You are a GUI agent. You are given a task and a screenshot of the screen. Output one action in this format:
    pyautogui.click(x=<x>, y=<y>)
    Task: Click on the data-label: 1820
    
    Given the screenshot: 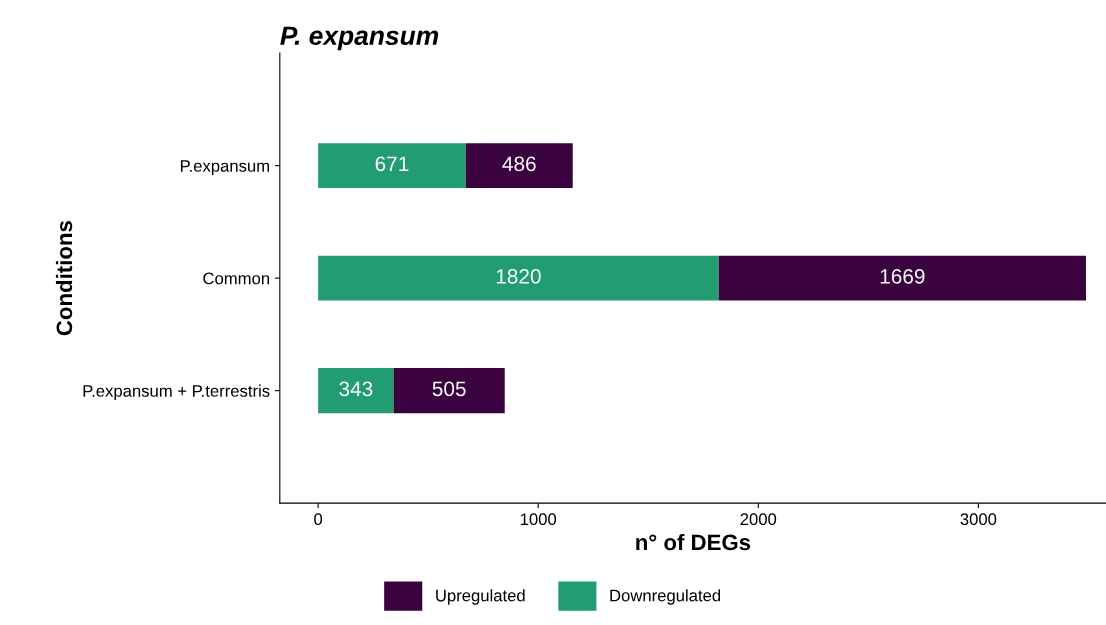 What is the action you would take?
    pyautogui.click(x=518, y=276)
    